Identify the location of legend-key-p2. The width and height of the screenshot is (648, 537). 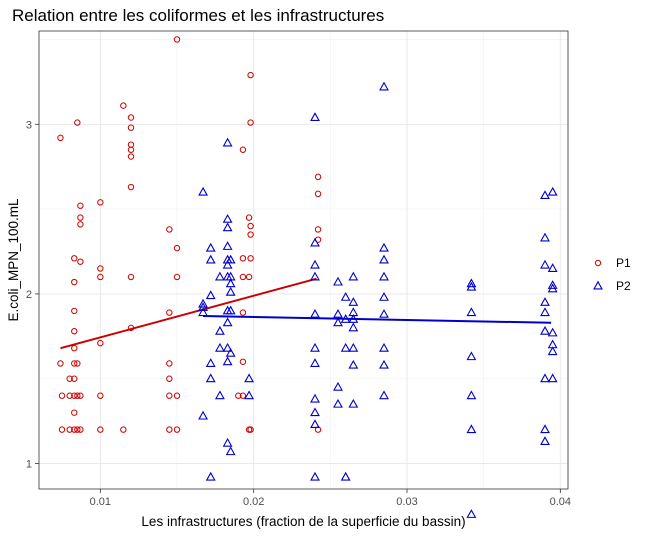
(598, 285).